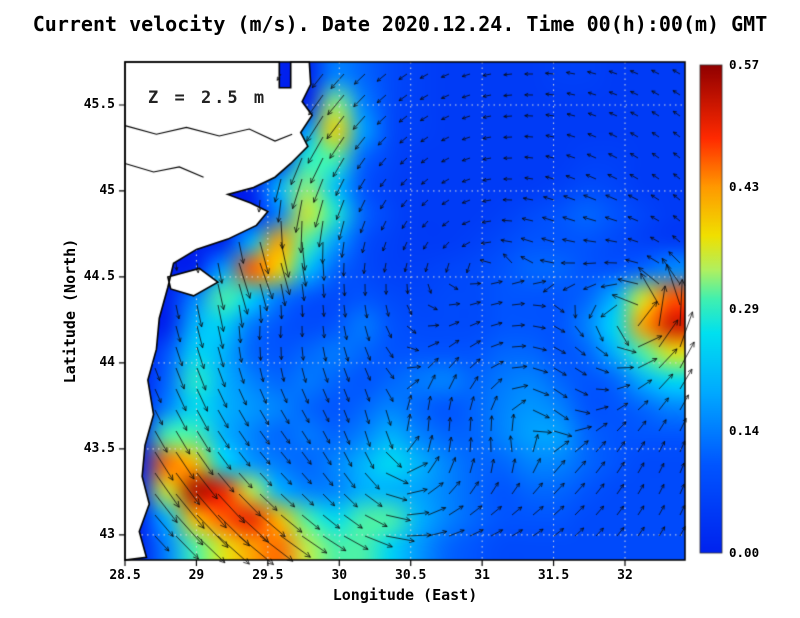 This screenshot has width=800, height=618. Describe the element at coordinates (553, 575) in the screenshot. I see `x-tick-label: 31.5` at that location.